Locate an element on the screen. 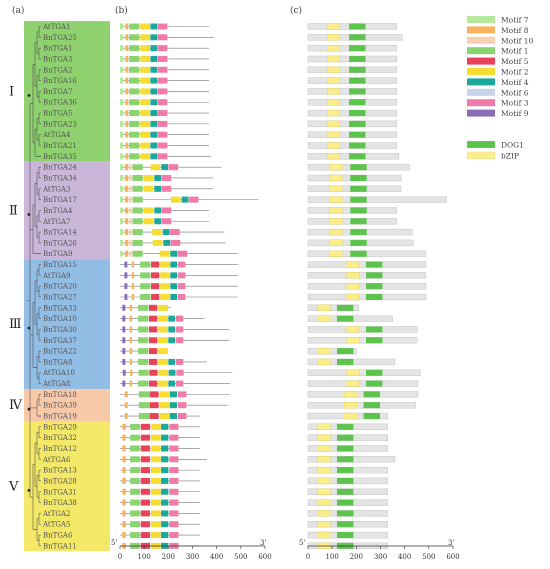 This screenshot has height=569, width=550. gene-label: BnTGA25 is located at coordinates (60, 38).